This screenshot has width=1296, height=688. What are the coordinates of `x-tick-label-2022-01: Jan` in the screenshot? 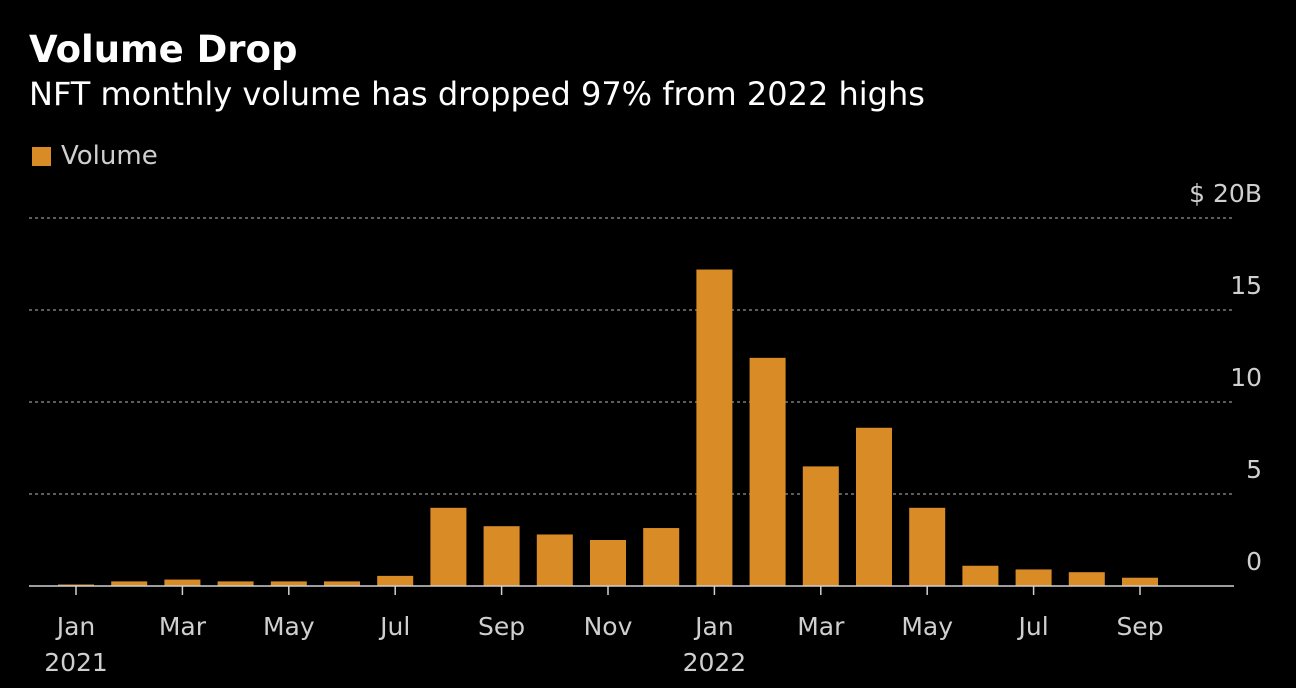 It's located at (713, 626).